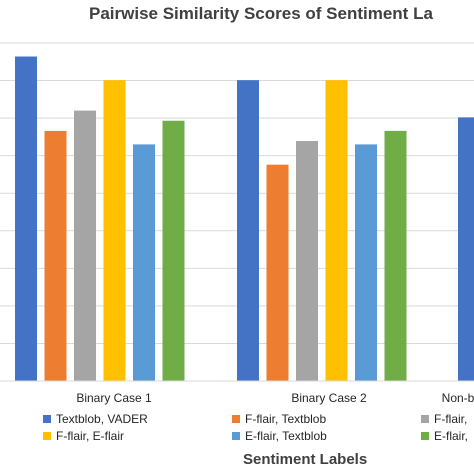 The height and width of the screenshot is (474, 474). What do you see at coordinates (329, 398) in the screenshot?
I see `category-label: Binary Case 2` at bounding box center [329, 398].